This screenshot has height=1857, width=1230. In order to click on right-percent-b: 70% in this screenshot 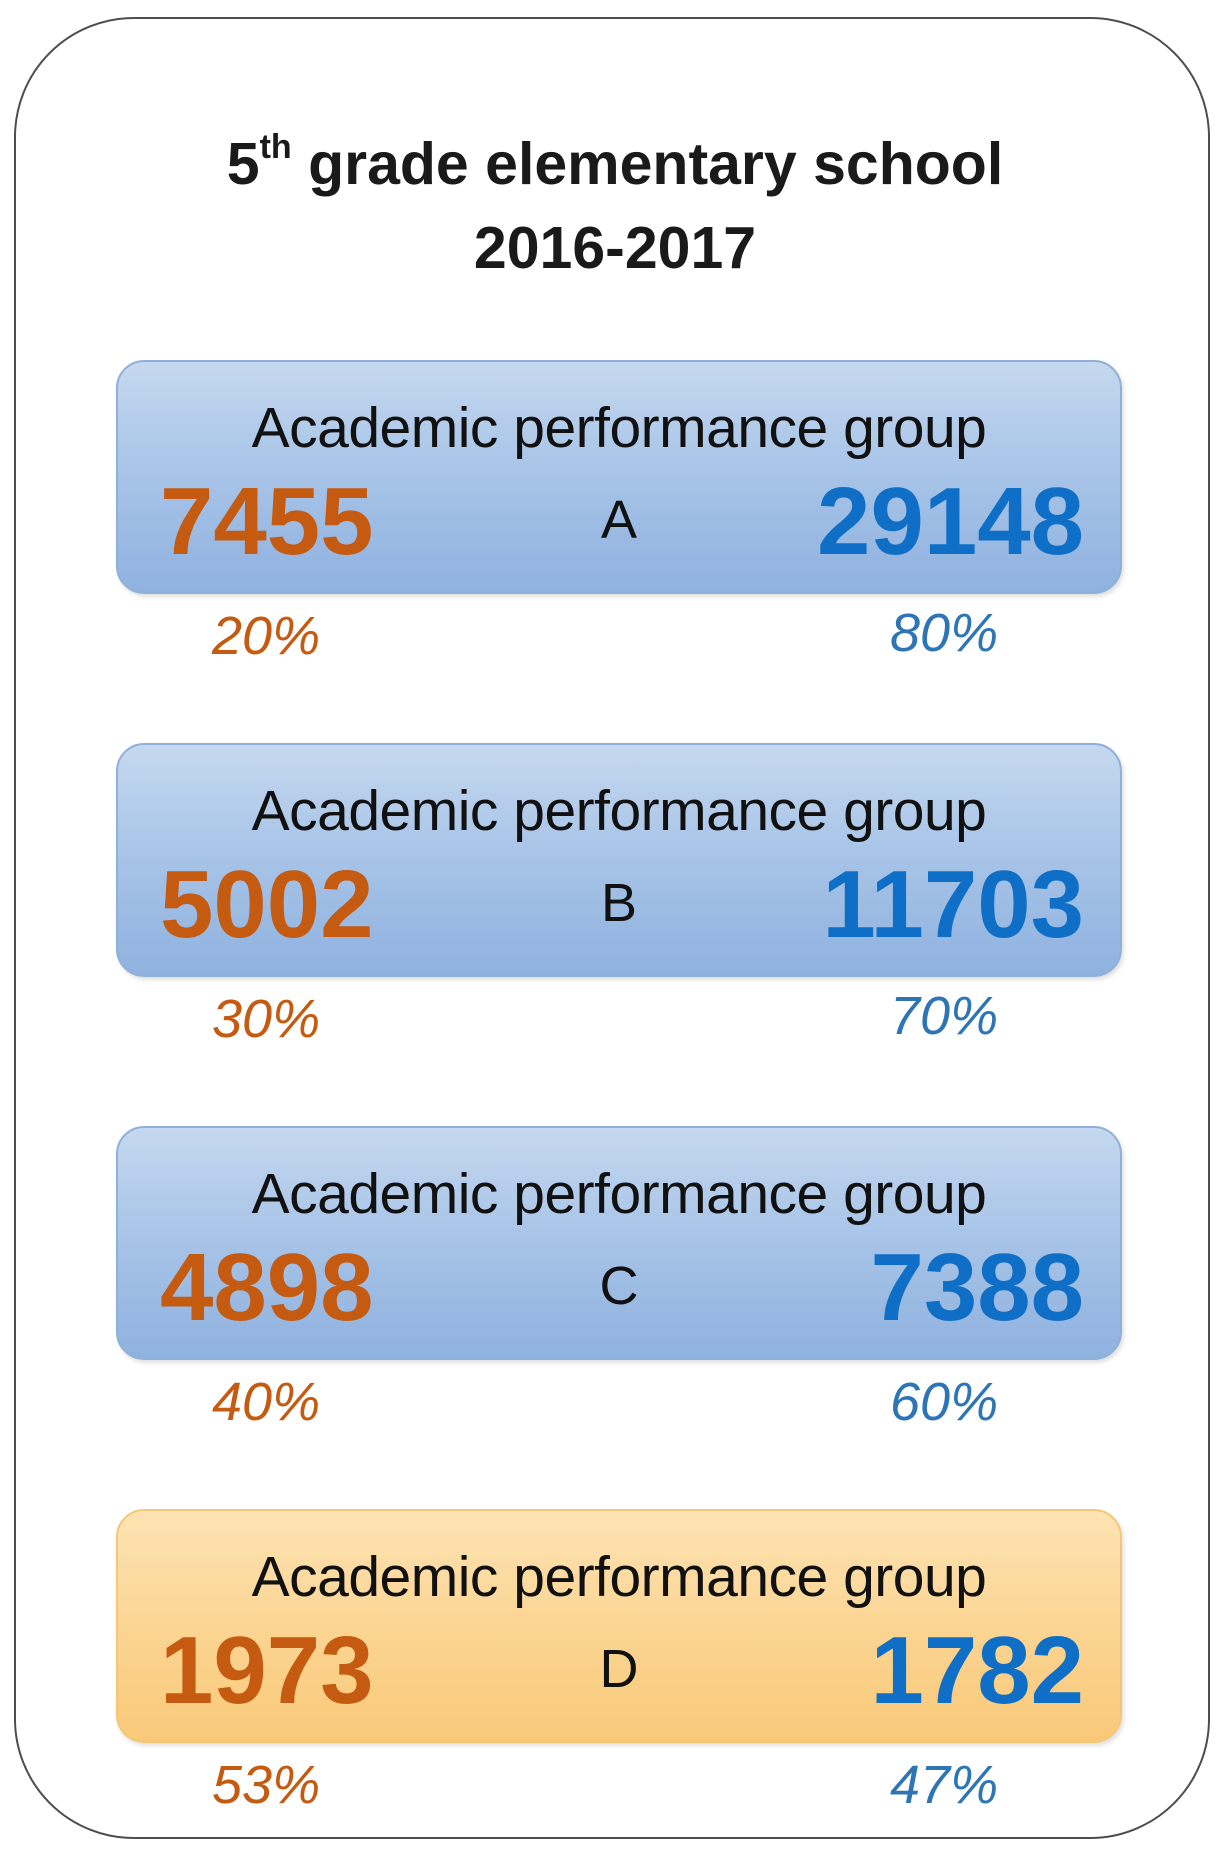, I will do `click(944, 1016)`.